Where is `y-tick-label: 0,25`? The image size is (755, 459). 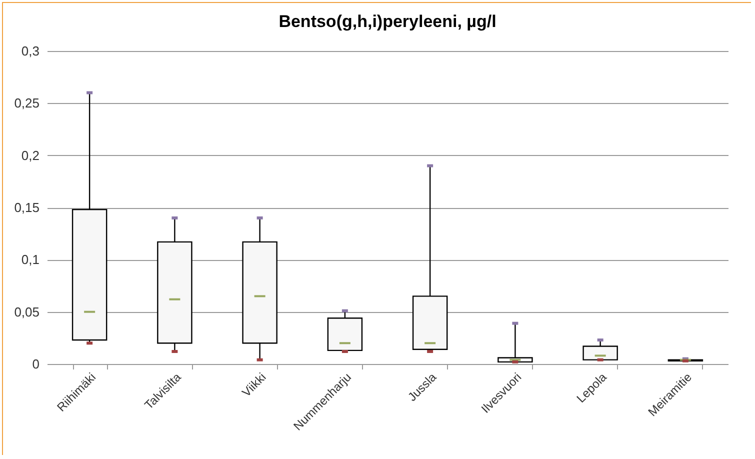 y-tick-label: 0,25 is located at coordinates (27, 103).